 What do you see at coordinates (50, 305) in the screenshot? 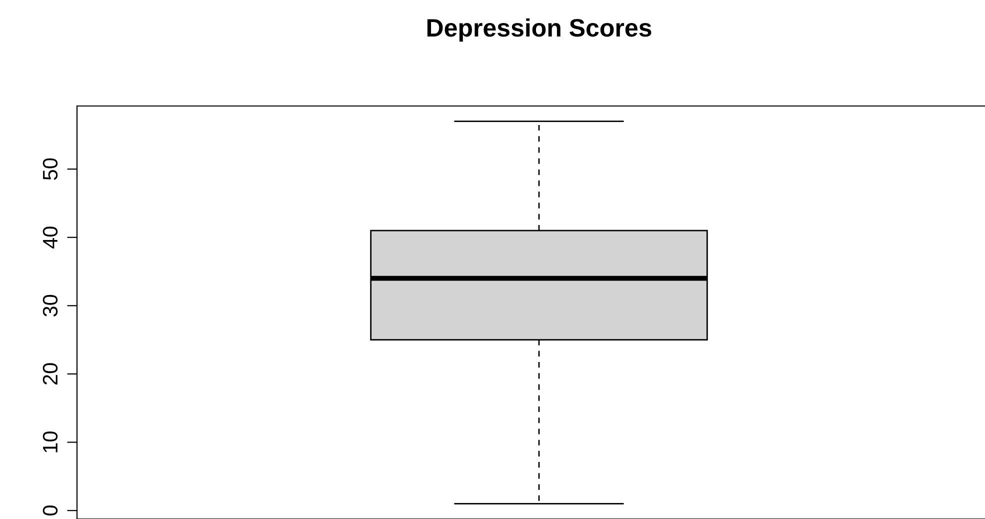
I see `y-tick-label: 30` at bounding box center [50, 305].